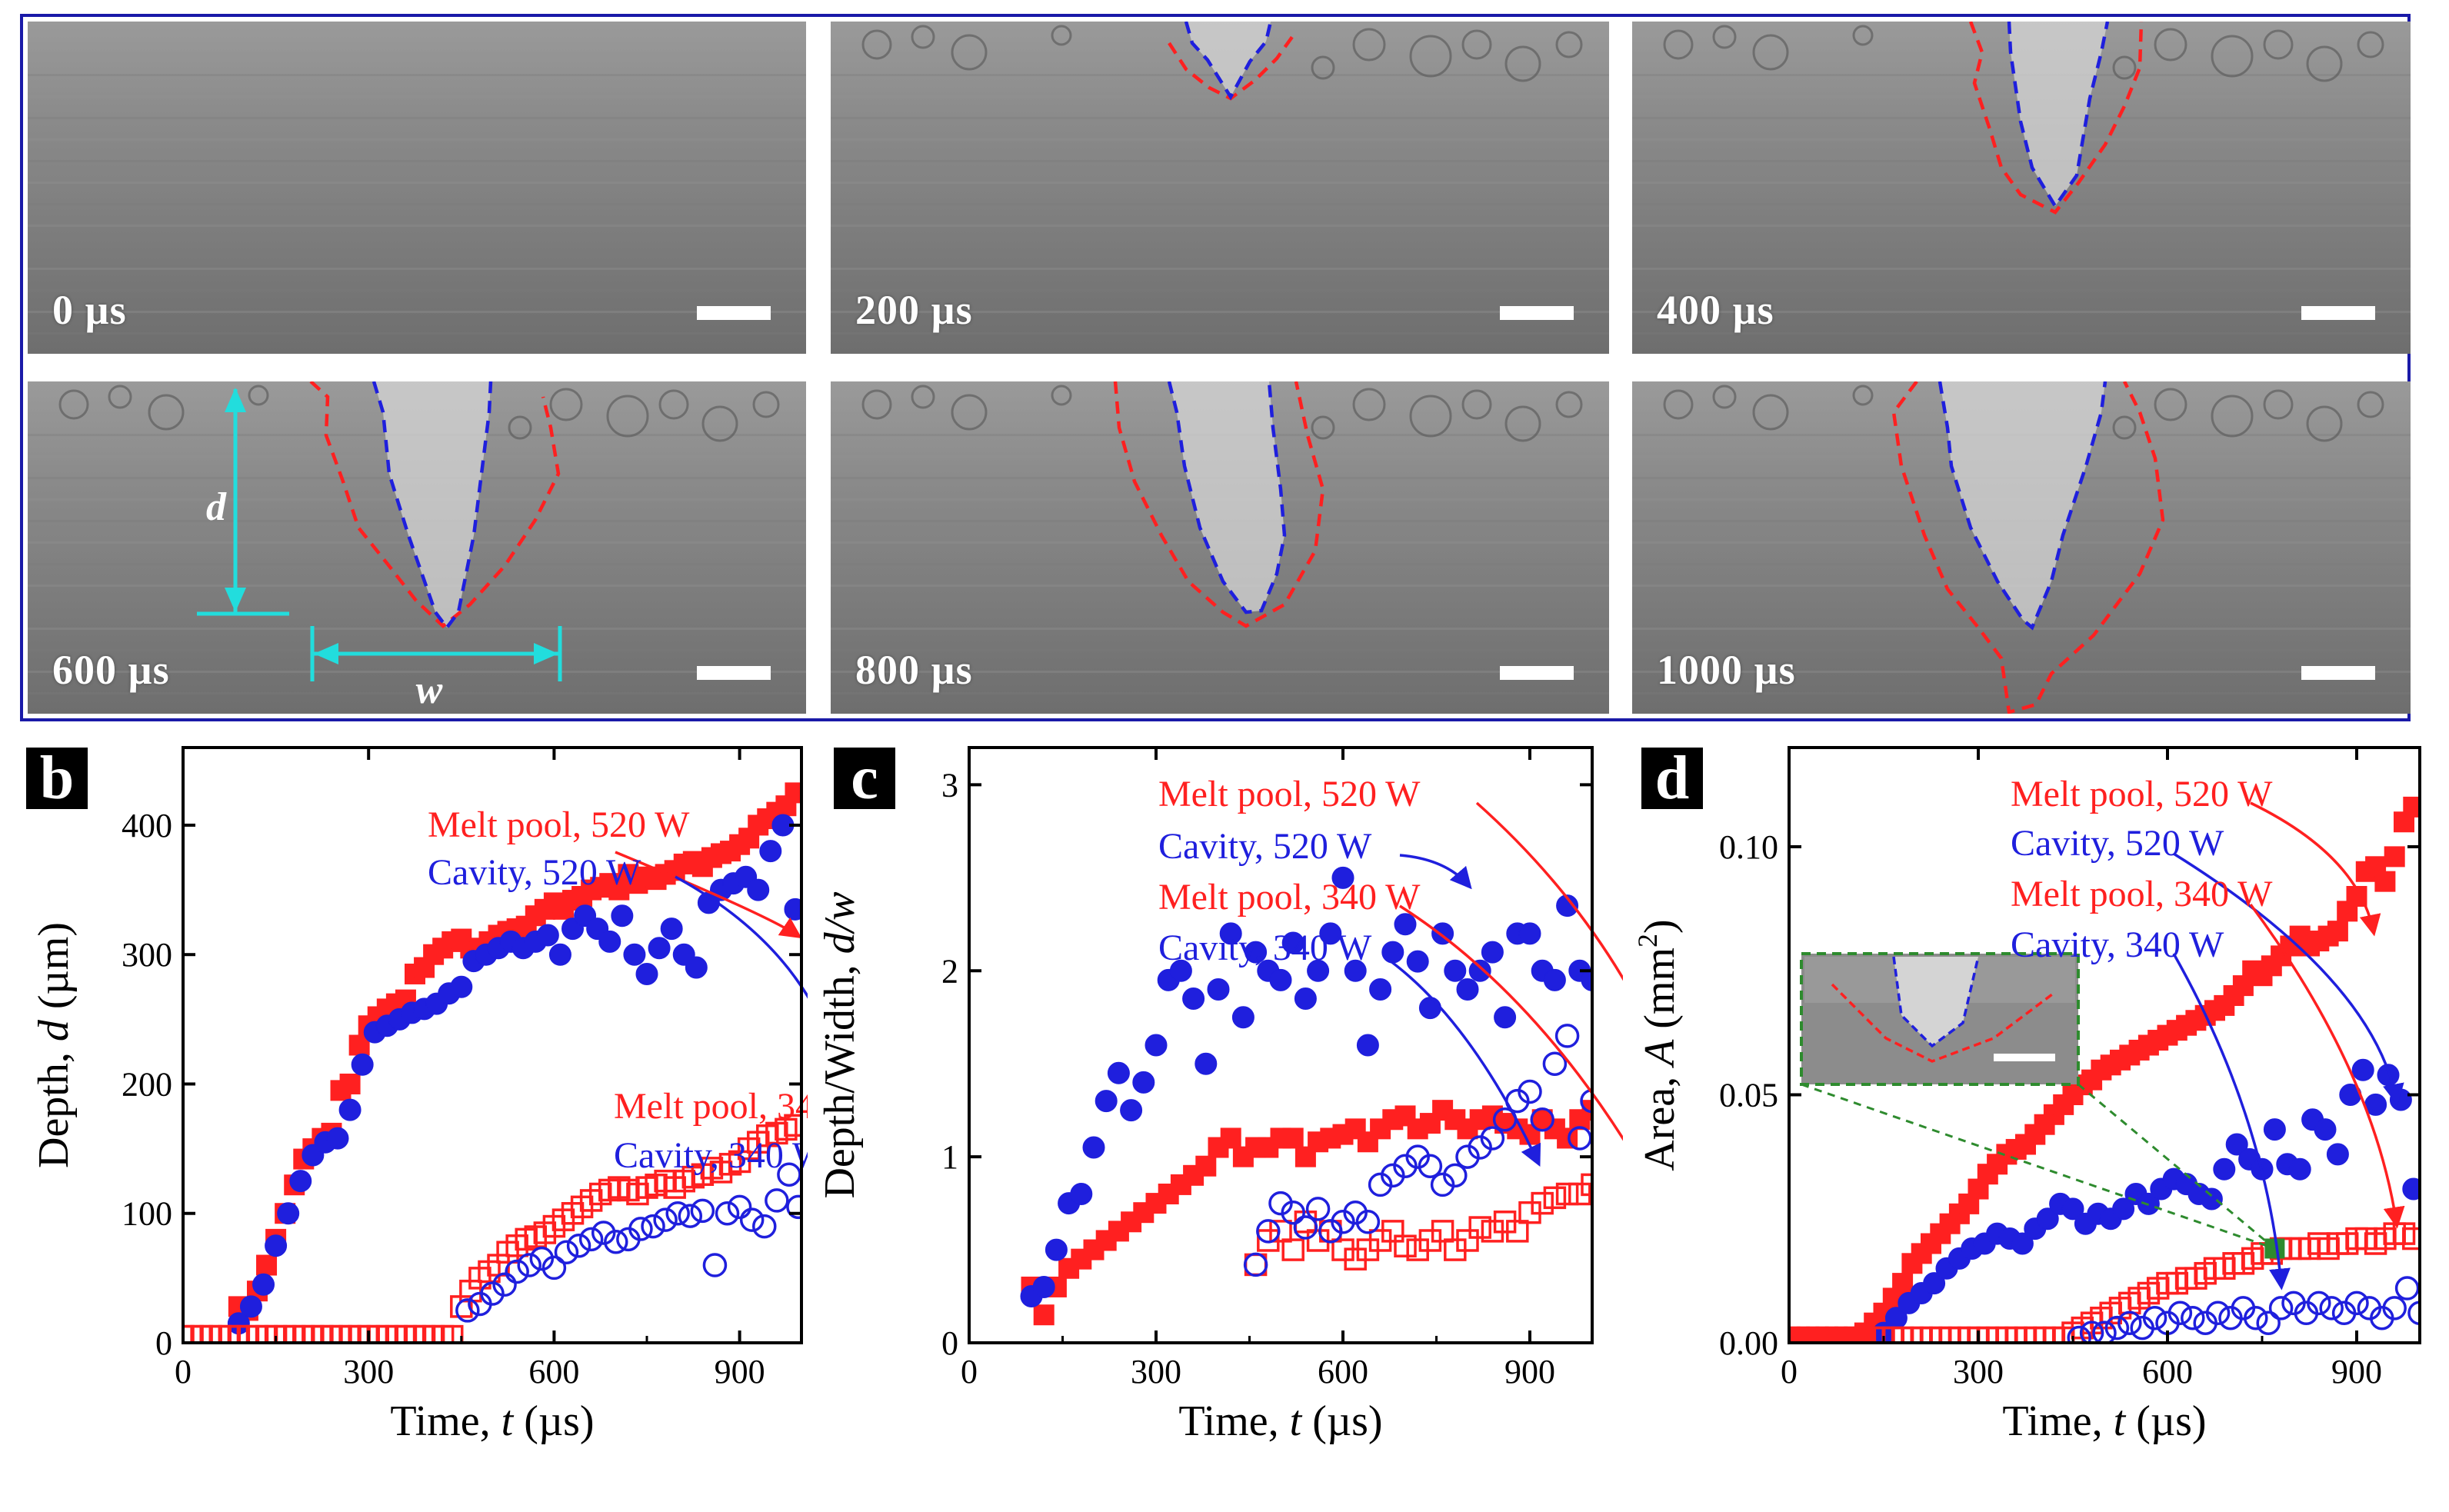 This screenshot has width=2449, height=1512. Describe the element at coordinates (429, 690) in the screenshot. I see `width-symbol: w` at that location.